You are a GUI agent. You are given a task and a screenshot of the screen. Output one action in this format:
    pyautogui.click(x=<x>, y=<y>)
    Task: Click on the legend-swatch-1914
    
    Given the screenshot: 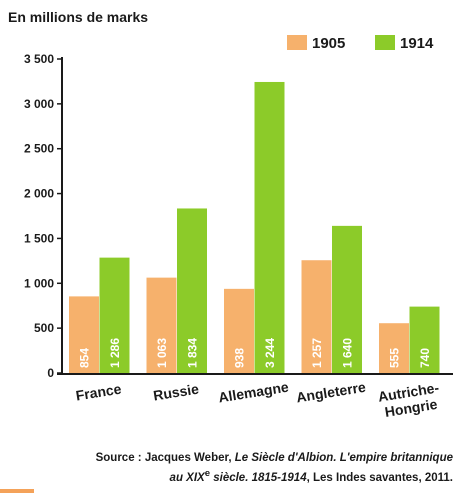 What is the action you would take?
    pyautogui.click(x=385, y=42)
    